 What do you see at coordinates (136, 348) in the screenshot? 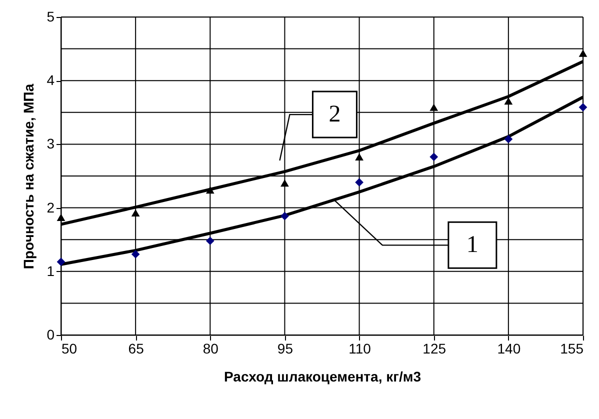
I see `x-tick-label: 65` at bounding box center [136, 348].